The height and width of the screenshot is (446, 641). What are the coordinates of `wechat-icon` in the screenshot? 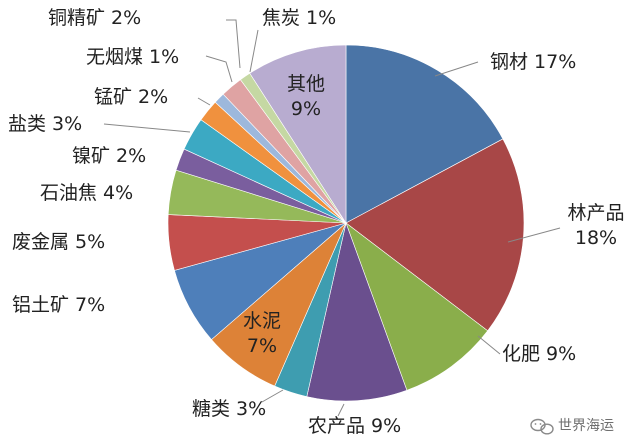 It's located at (542, 426).